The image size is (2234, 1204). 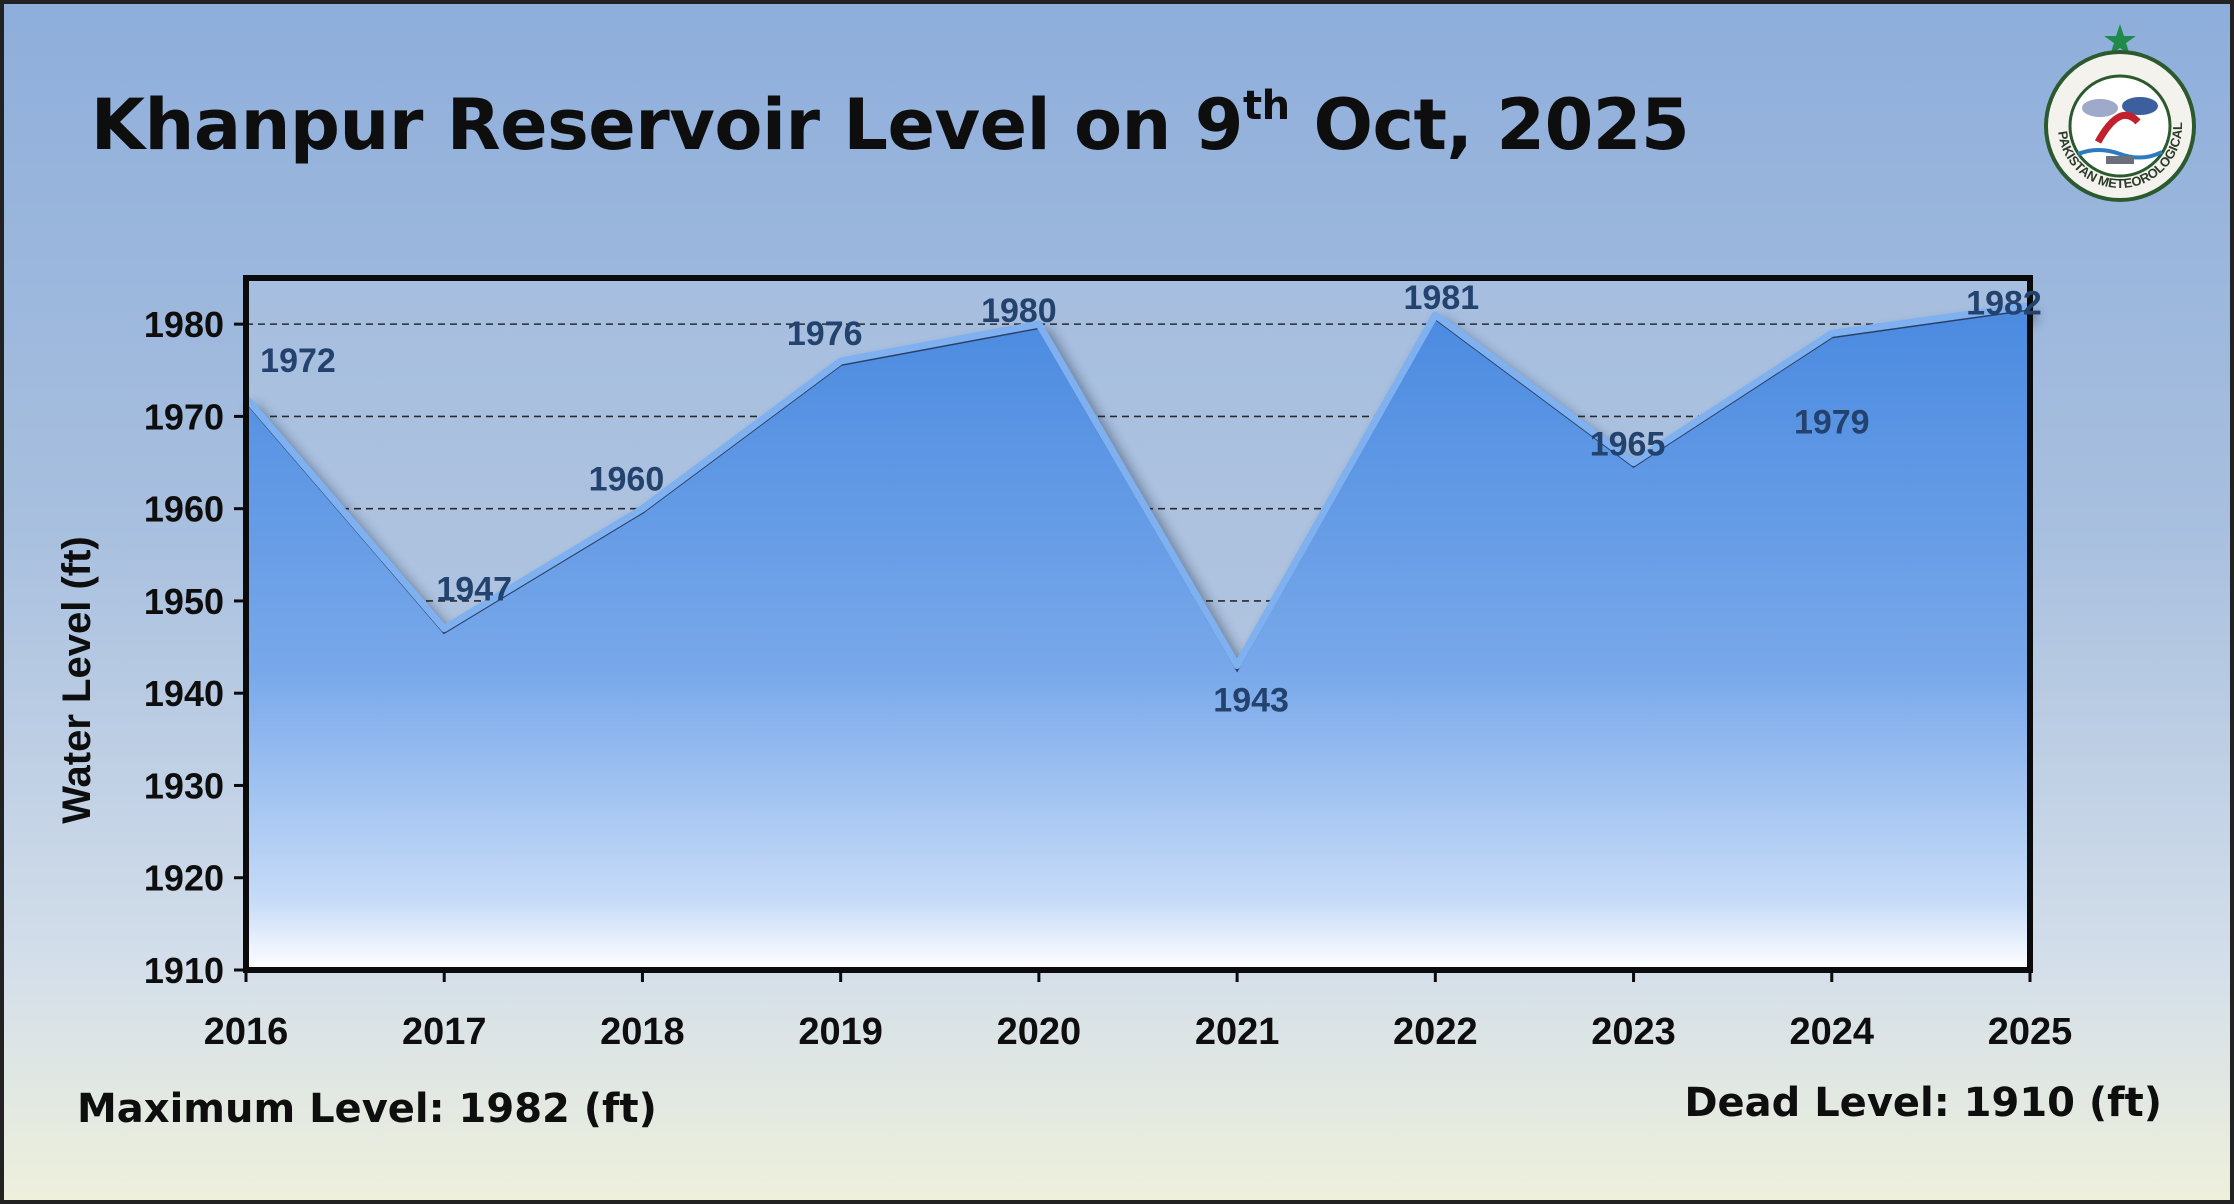 What do you see at coordinates (444, 1032) in the screenshot?
I see `x-tick-label: 2017` at bounding box center [444, 1032].